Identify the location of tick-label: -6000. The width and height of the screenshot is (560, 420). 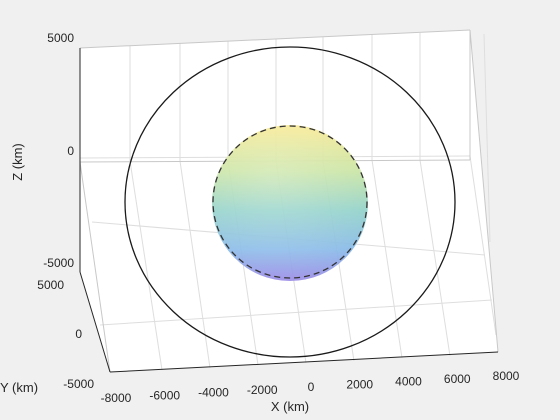
(164, 395).